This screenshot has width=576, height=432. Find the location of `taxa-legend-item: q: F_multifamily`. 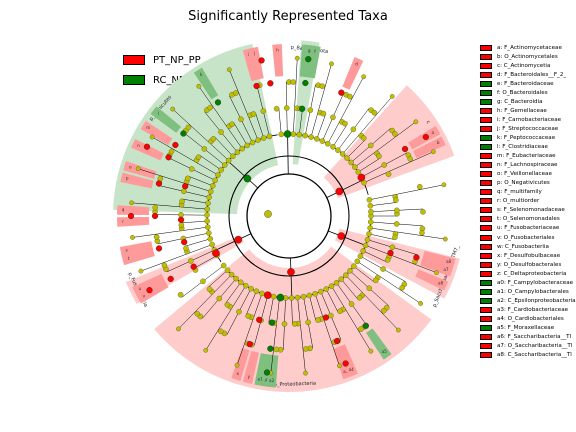

taxa-legend-item: q: F_multifamily is located at coordinates (528, 192).